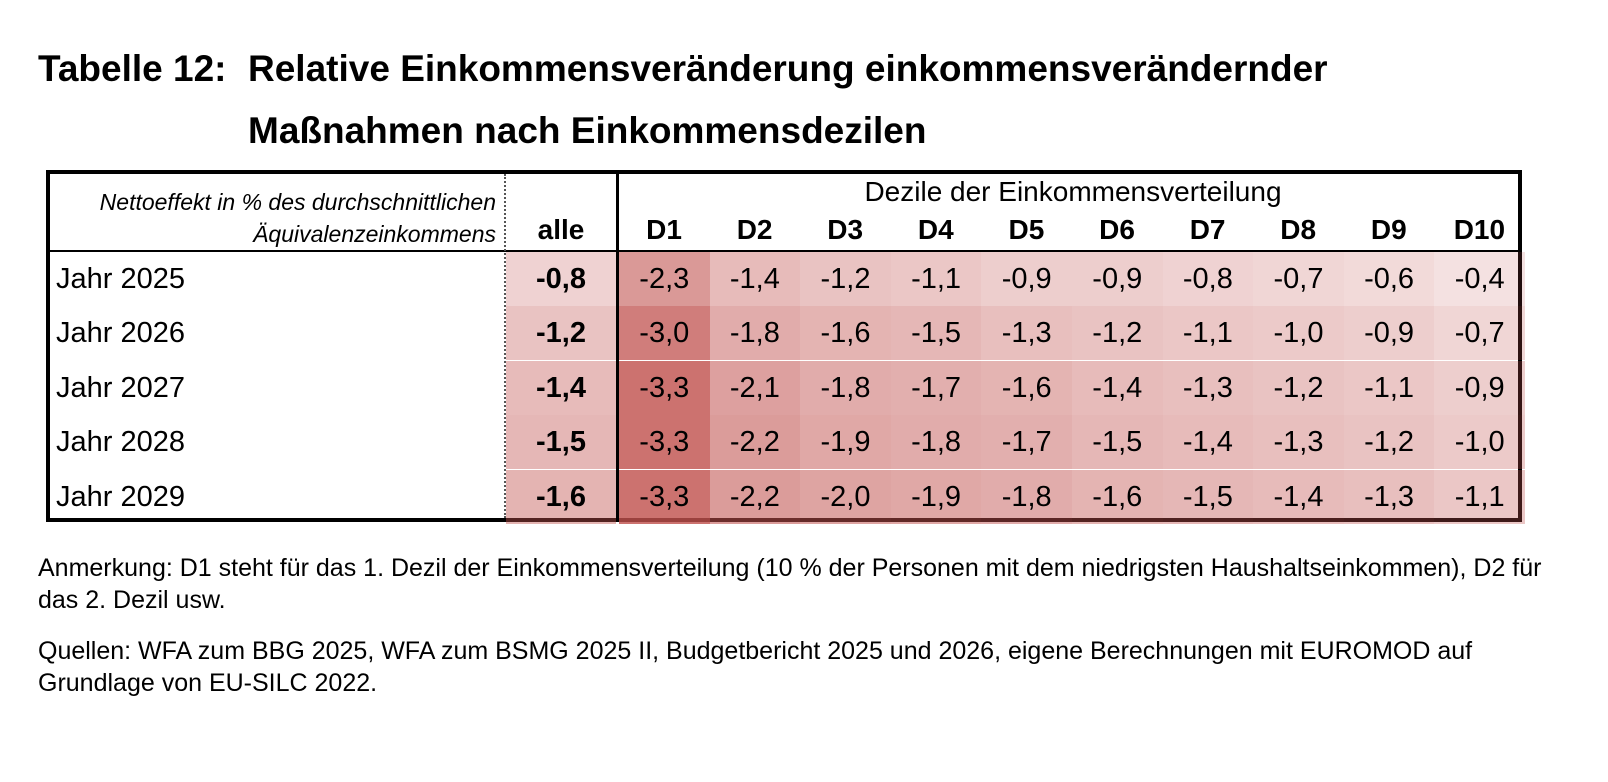 The width and height of the screenshot is (1608, 782). What do you see at coordinates (1208, 496) in the screenshot?
I see `cell-d7: -1,5` at bounding box center [1208, 496].